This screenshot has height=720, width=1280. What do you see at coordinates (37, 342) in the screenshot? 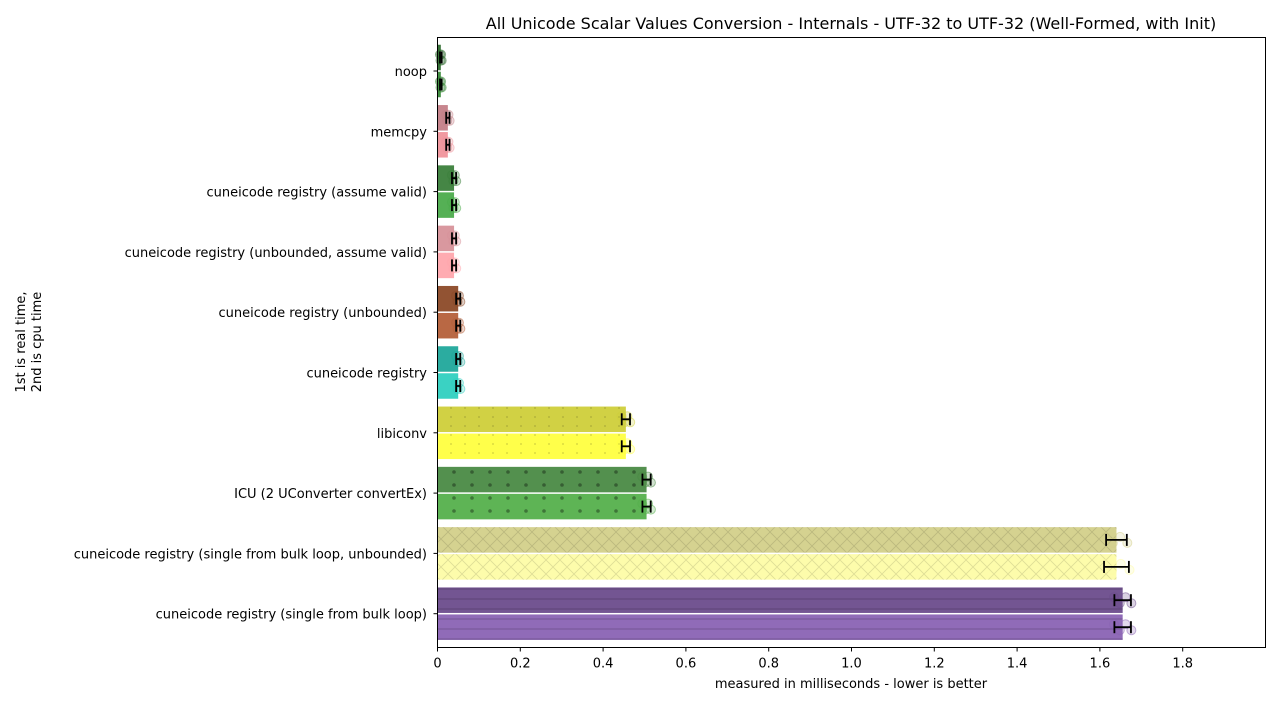
I see `y-axis-label-line2: 2nd is cpu time` at bounding box center [37, 342].